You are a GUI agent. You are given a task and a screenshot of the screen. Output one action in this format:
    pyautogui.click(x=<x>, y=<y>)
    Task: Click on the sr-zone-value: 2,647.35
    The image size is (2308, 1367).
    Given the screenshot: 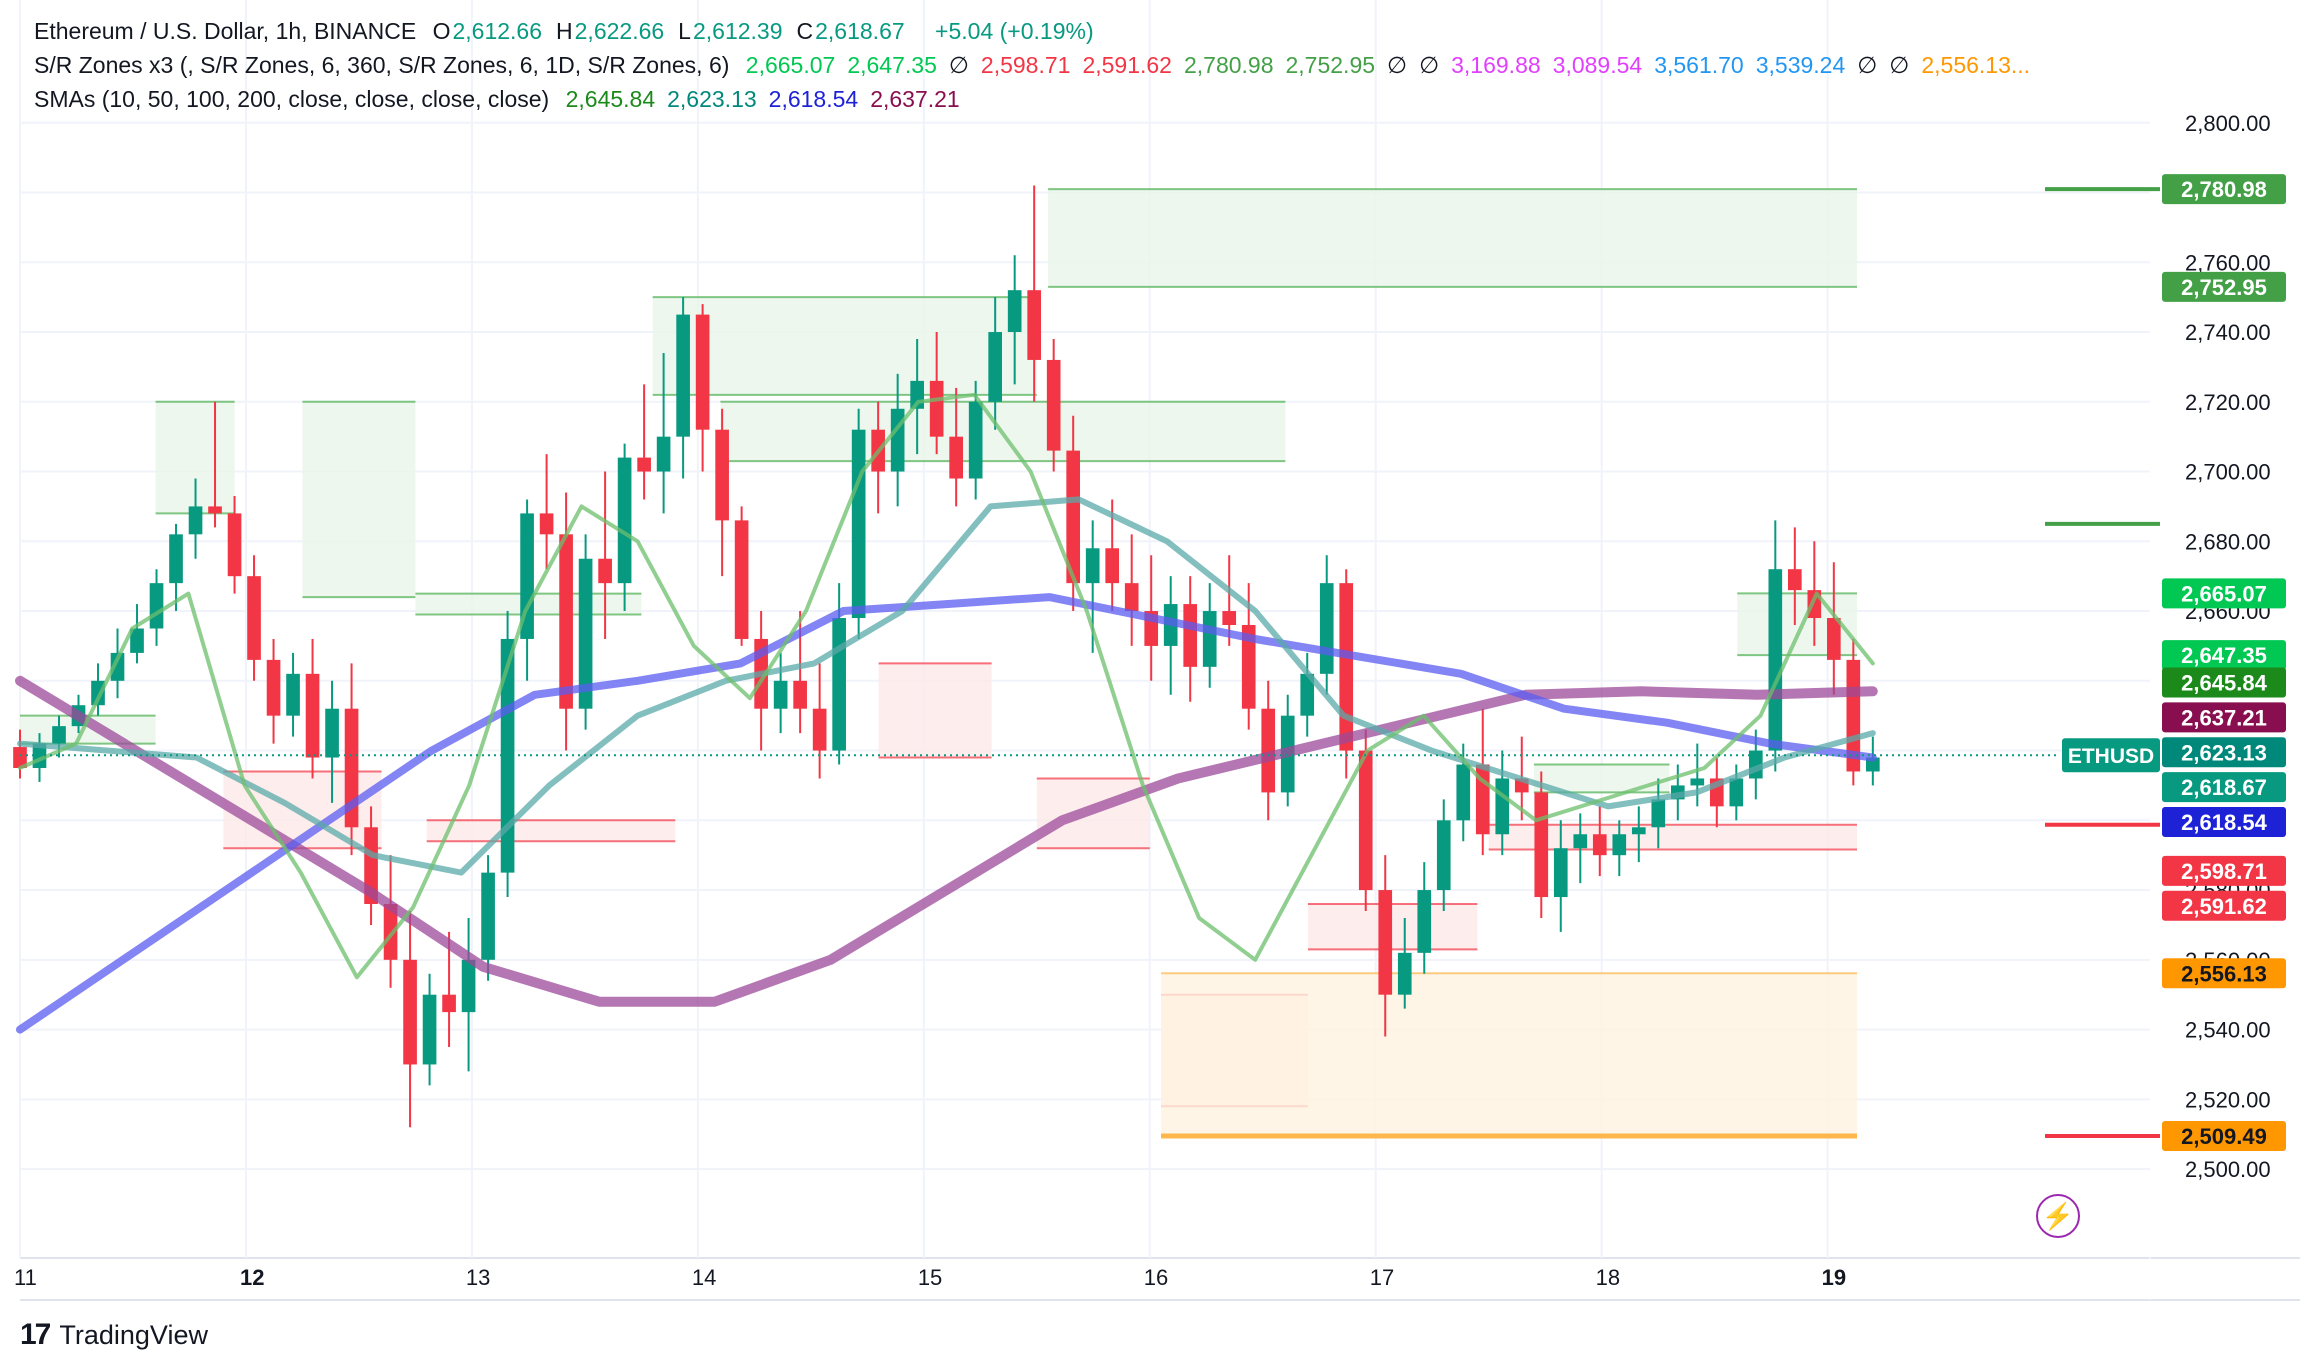 What is the action you would take?
    pyautogui.click(x=892, y=65)
    